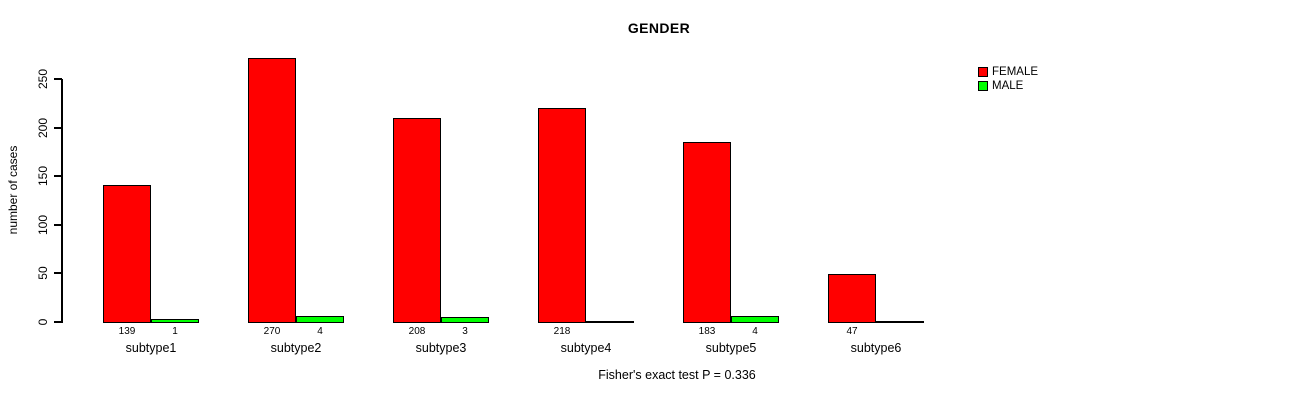  What do you see at coordinates (876, 348) in the screenshot?
I see `x-tick-label-subtype6: subtype6` at bounding box center [876, 348].